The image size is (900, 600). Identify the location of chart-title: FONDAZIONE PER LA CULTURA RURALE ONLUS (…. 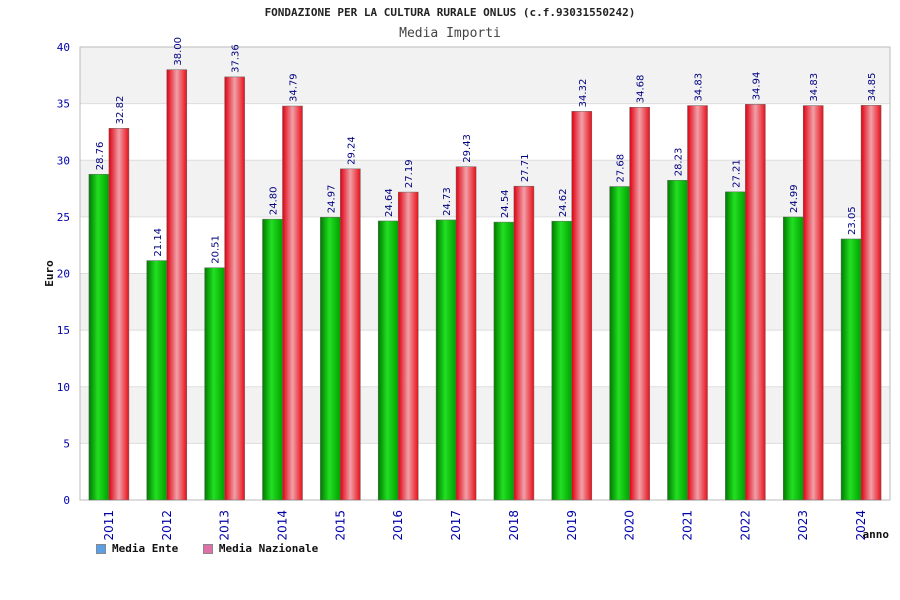
(450, 12).